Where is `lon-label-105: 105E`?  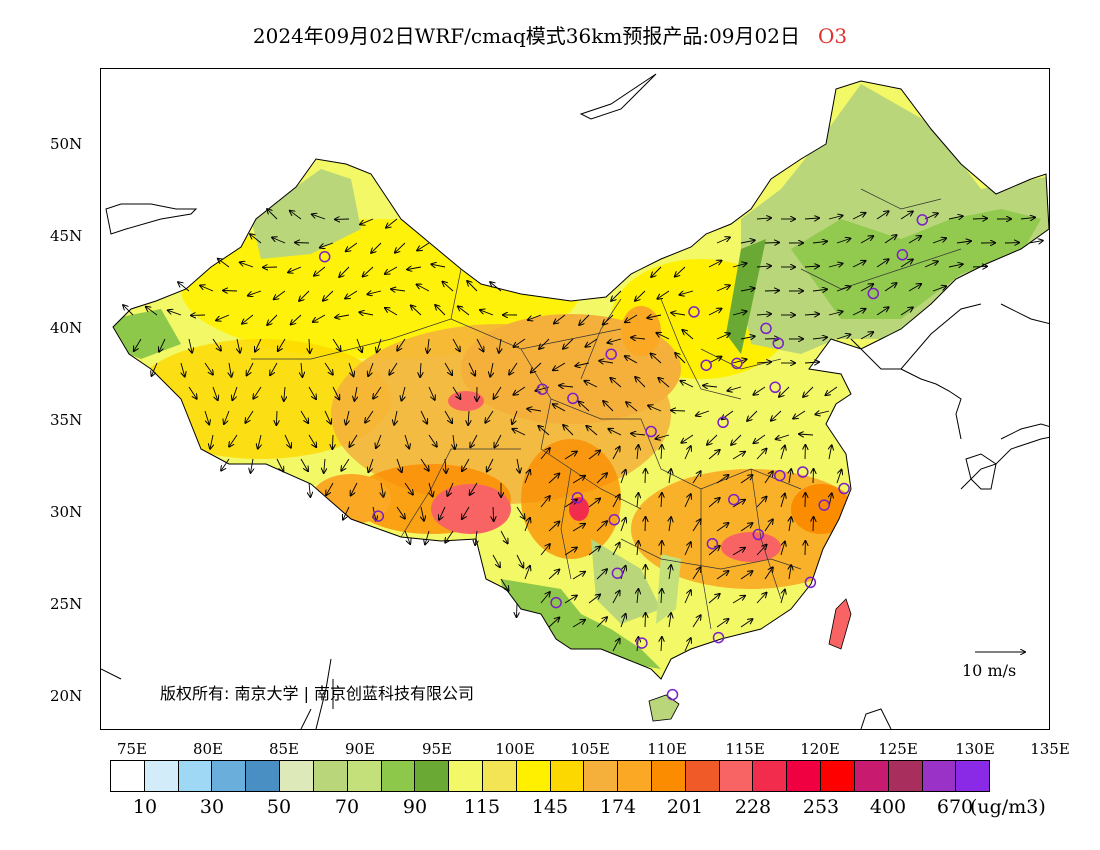
lon-label-105: 105E is located at coordinates (590, 749).